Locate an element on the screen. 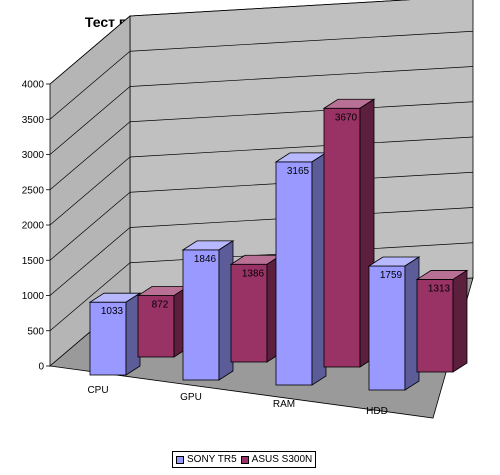 This screenshot has width=500, height=475. data-label: 1846 is located at coordinates (205, 259).